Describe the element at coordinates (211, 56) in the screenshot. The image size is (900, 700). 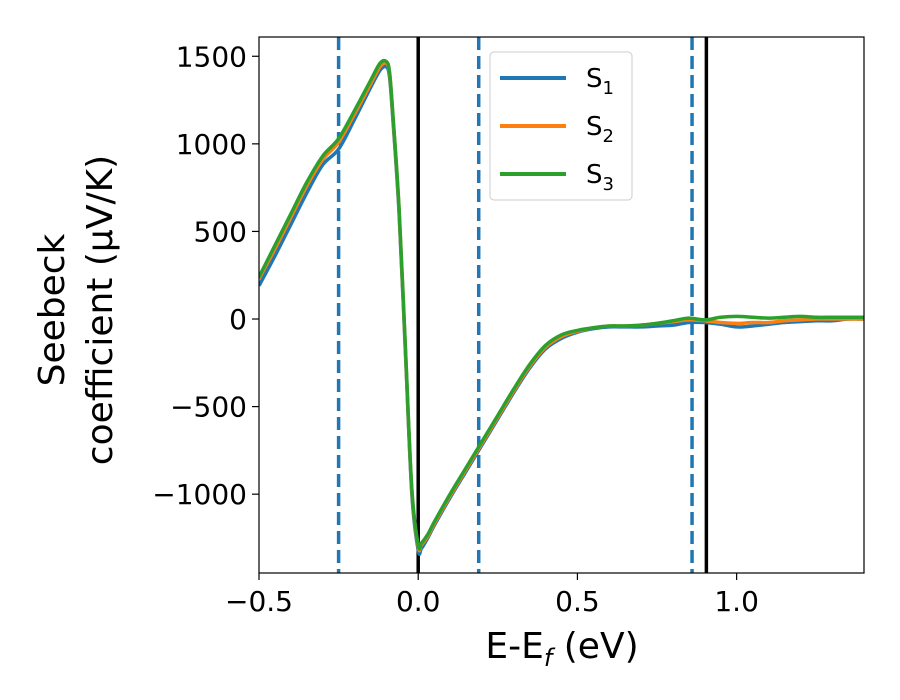
I see `y-tick-label: 1500` at that location.